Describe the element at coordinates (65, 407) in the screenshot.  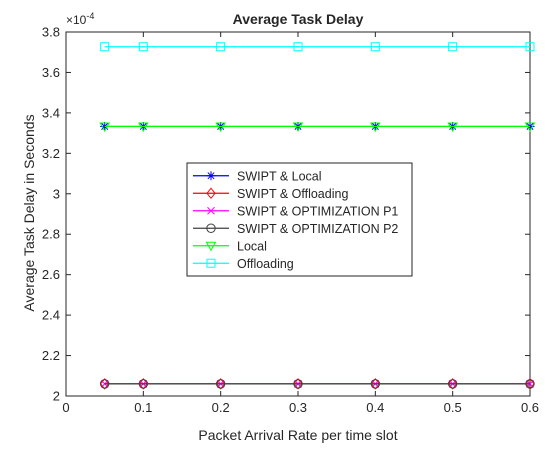
I see `x-tick-label: 0` at that location.